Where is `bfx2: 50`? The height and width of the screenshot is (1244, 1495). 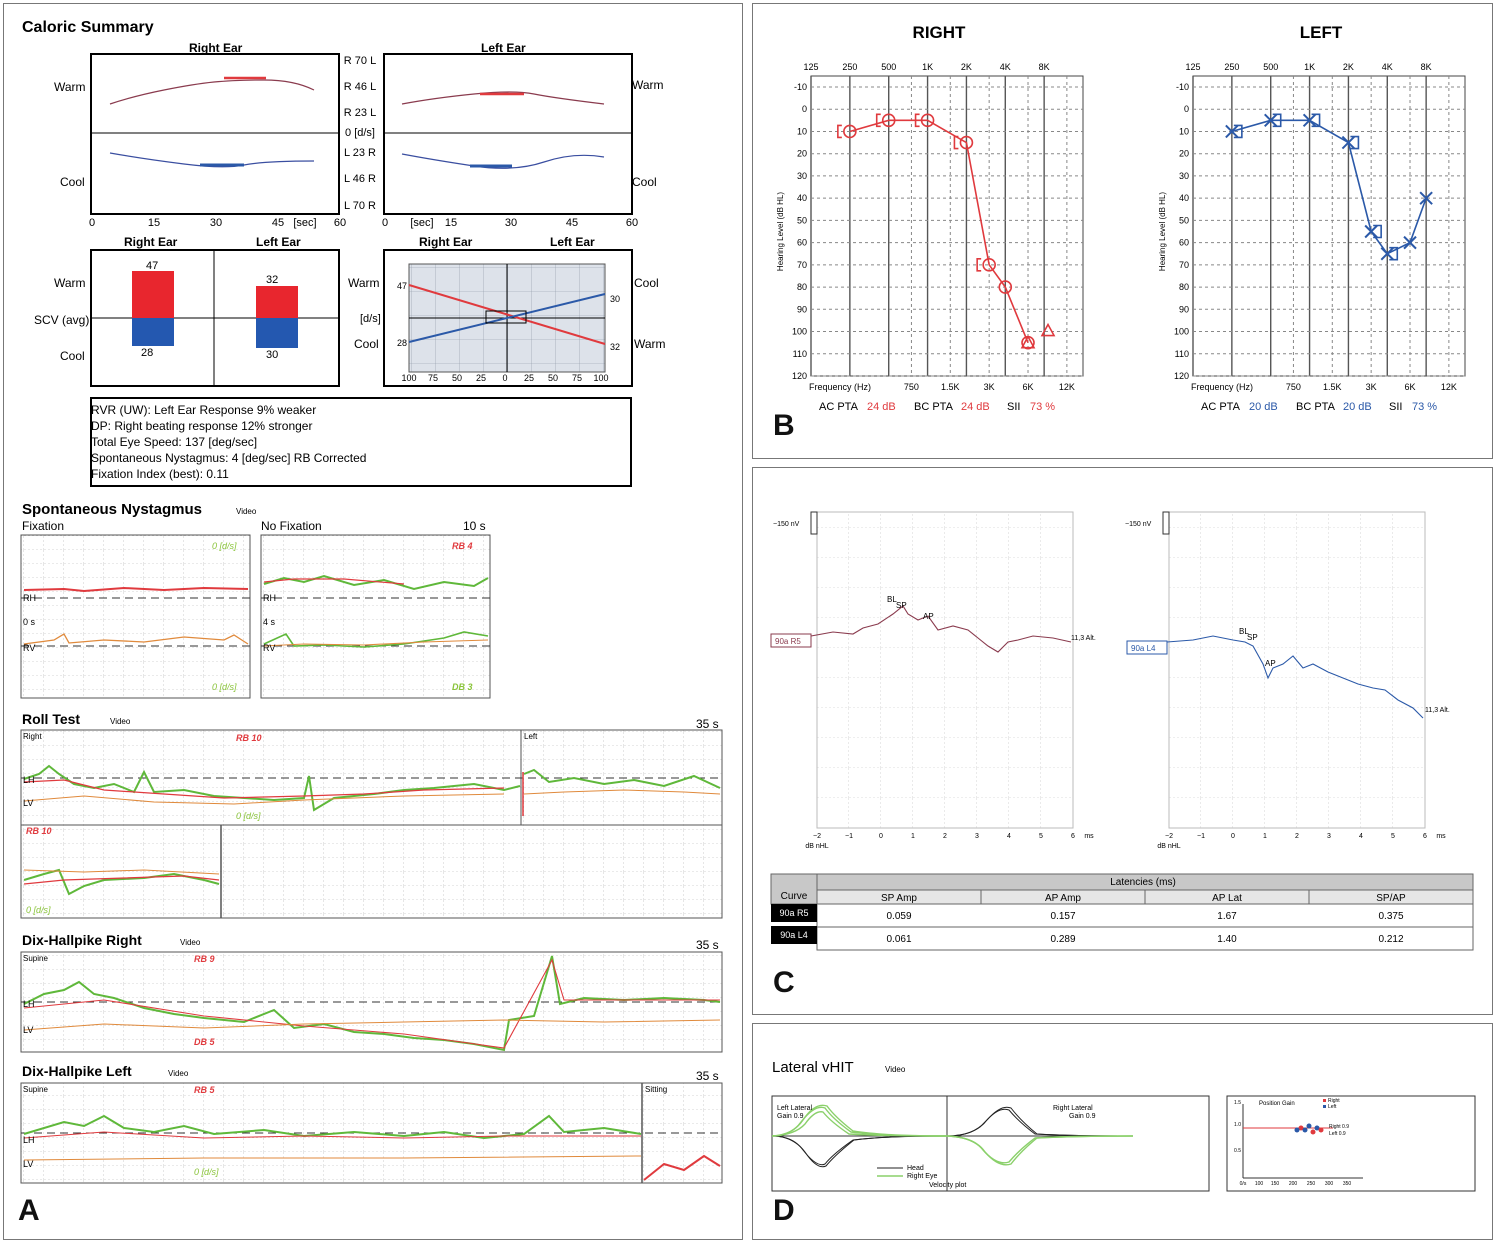
bfx2: 50 is located at coordinates (457, 378).